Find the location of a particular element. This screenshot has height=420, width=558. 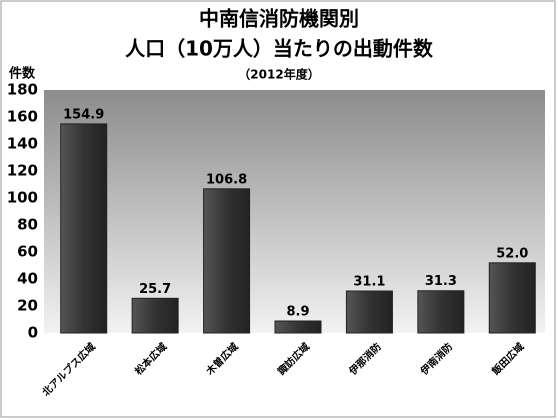

y-tick-label: 80 is located at coordinates (27, 225).